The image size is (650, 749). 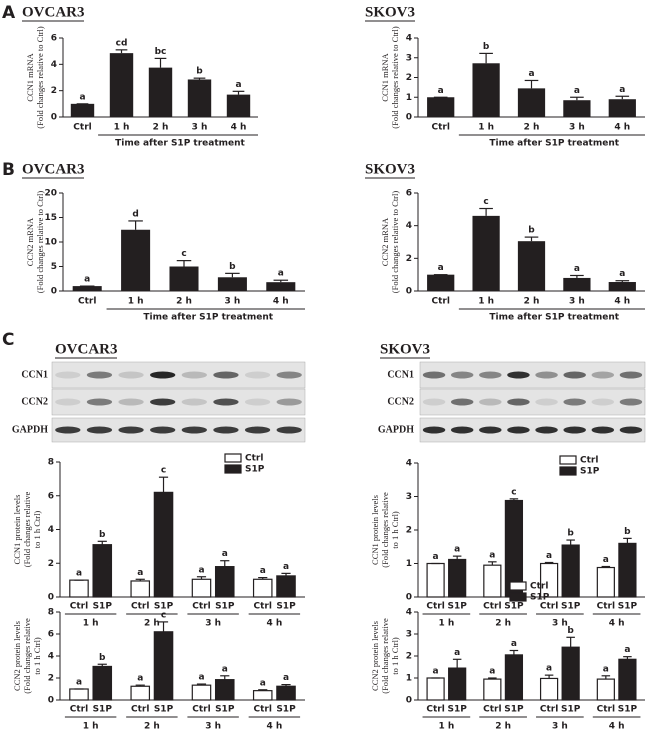 What do you see at coordinates (405, 349) in the screenshot?
I see `blot-title: SKOV3` at bounding box center [405, 349].